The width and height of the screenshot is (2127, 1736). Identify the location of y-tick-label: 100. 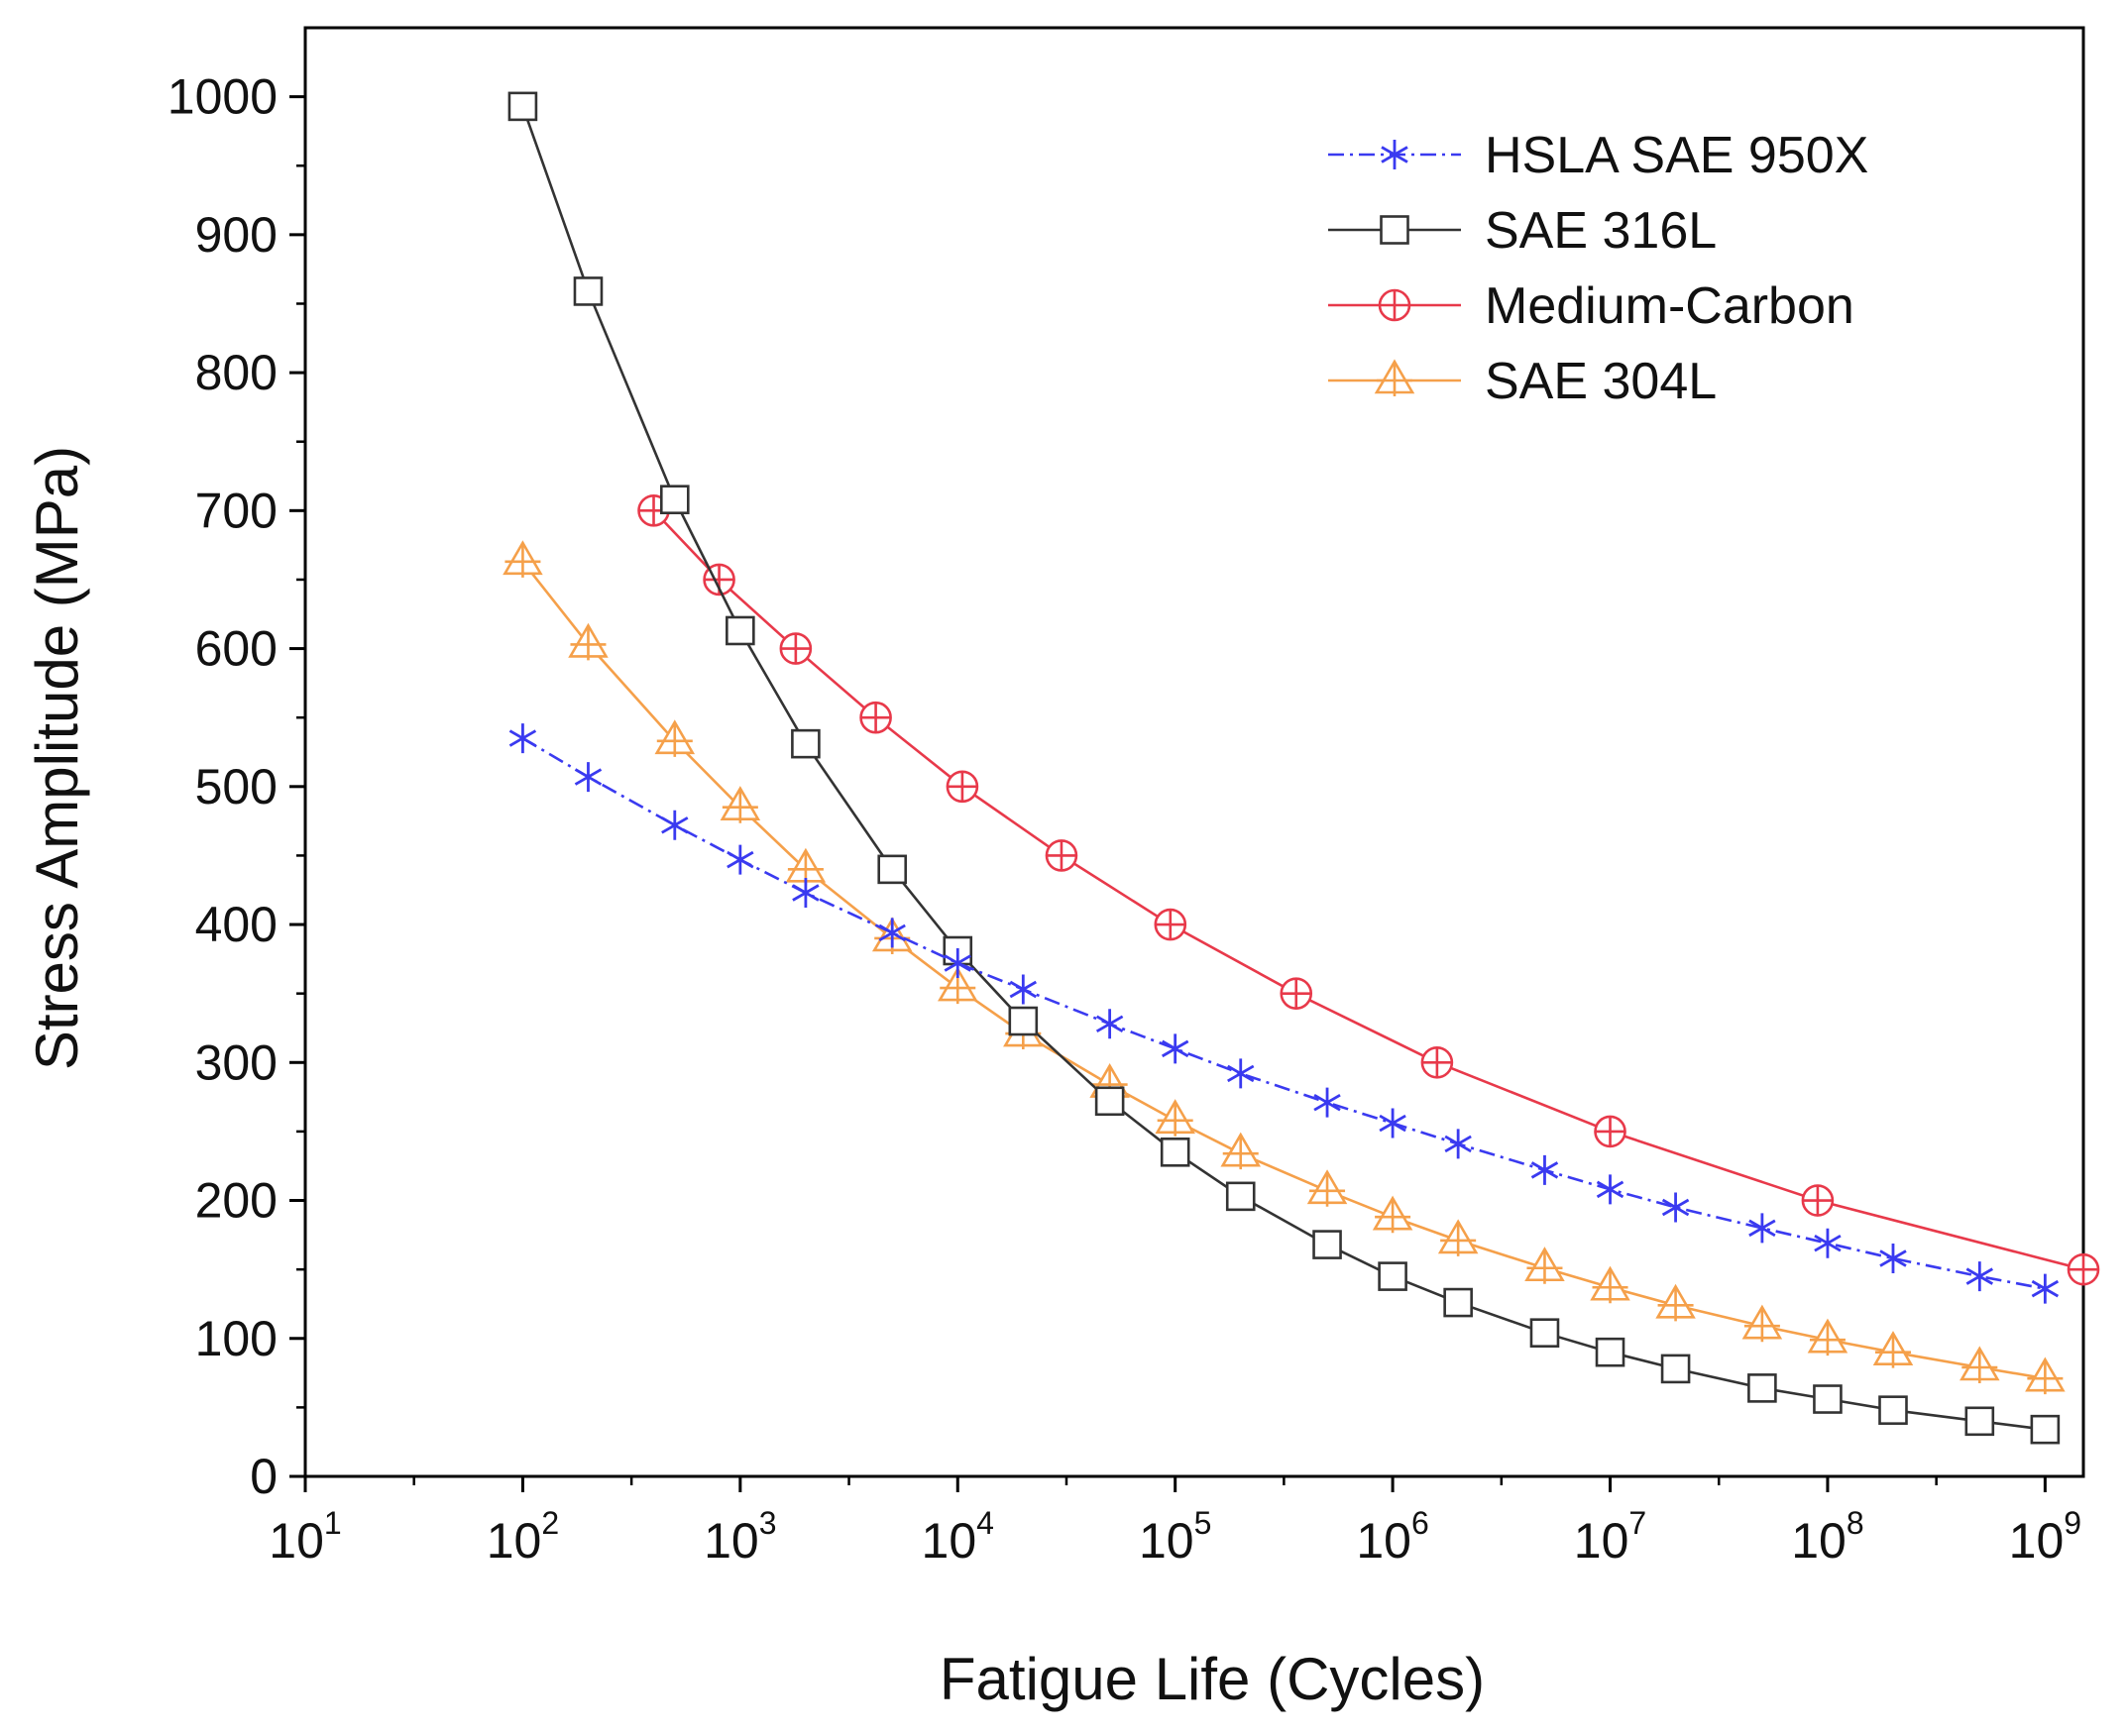
(236, 1338).